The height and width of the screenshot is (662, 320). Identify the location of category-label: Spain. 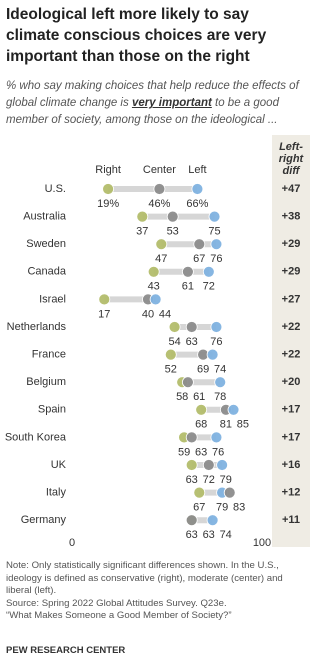
(52, 410).